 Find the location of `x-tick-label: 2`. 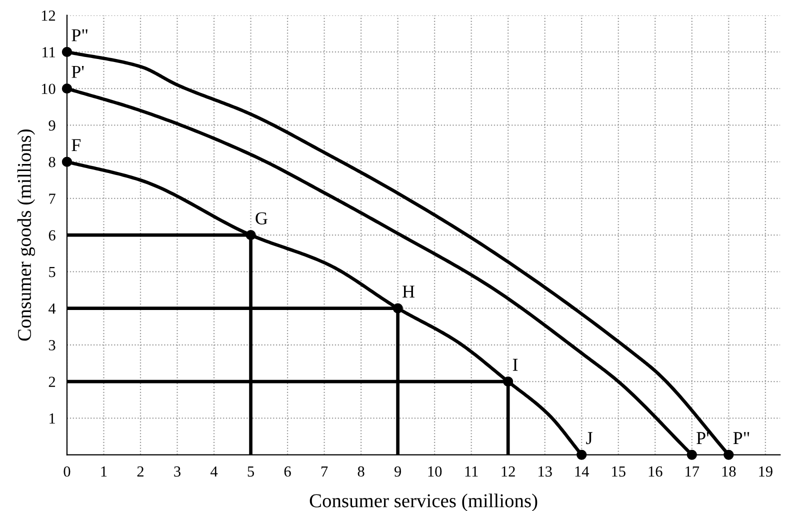

x-tick-label: 2 is located at coordinates (140, 471).